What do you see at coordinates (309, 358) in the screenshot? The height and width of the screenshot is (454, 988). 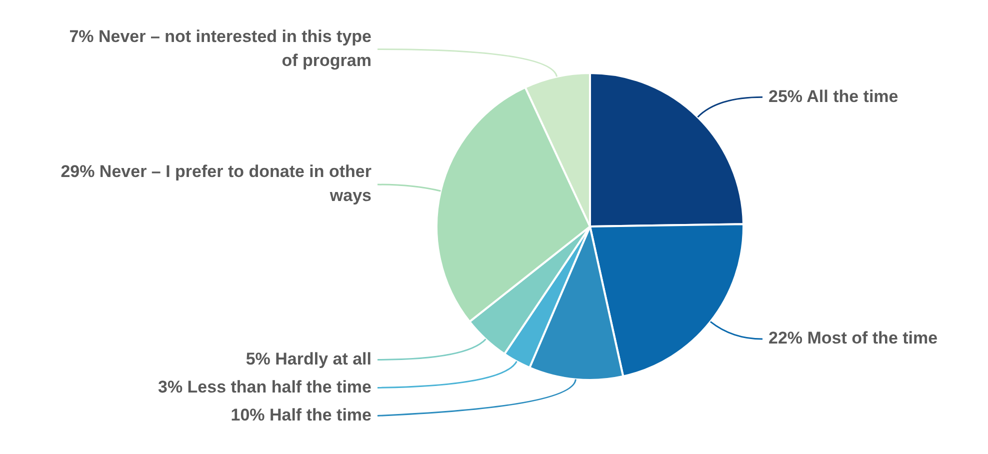 I see `slice-label: 5% Hardly at all` at bounding box center [309, 358].